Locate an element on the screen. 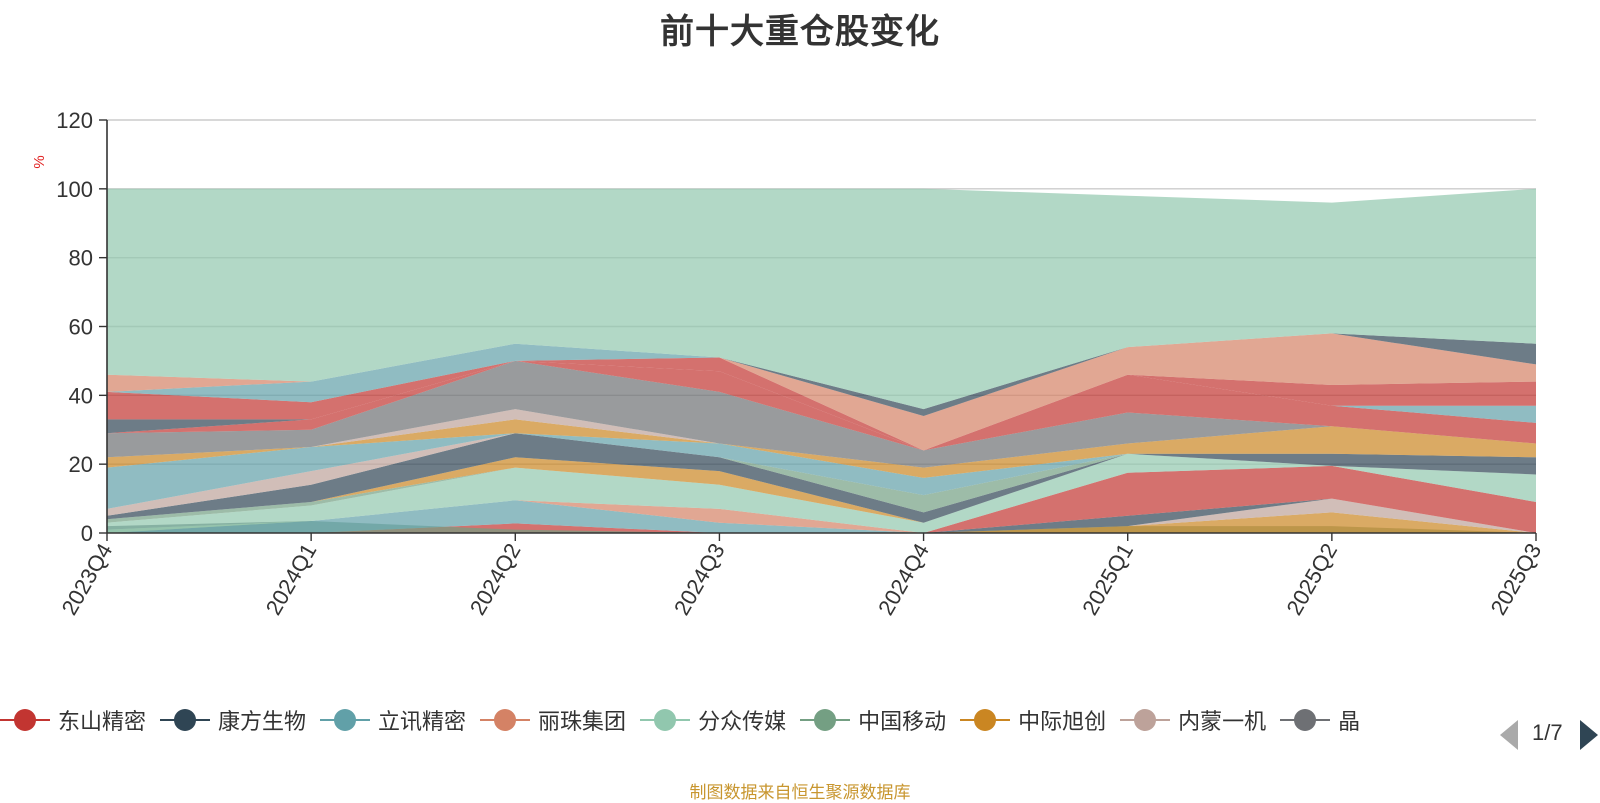  legend-label: 中际旭创 is located at coordinates (1062, 721).